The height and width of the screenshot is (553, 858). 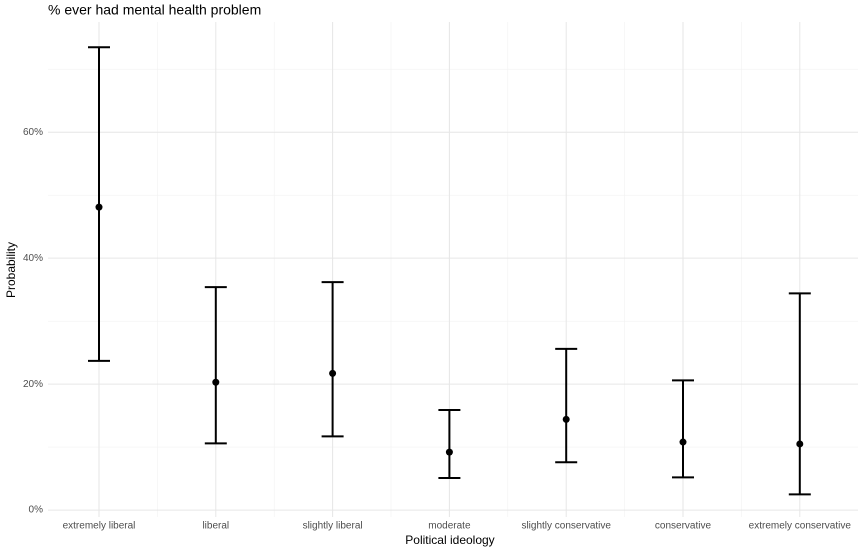 What do you see at coordinates (215, 526) in the screenshot?
I see `x-tick-label: liberal` at bounding box center [215, 526].